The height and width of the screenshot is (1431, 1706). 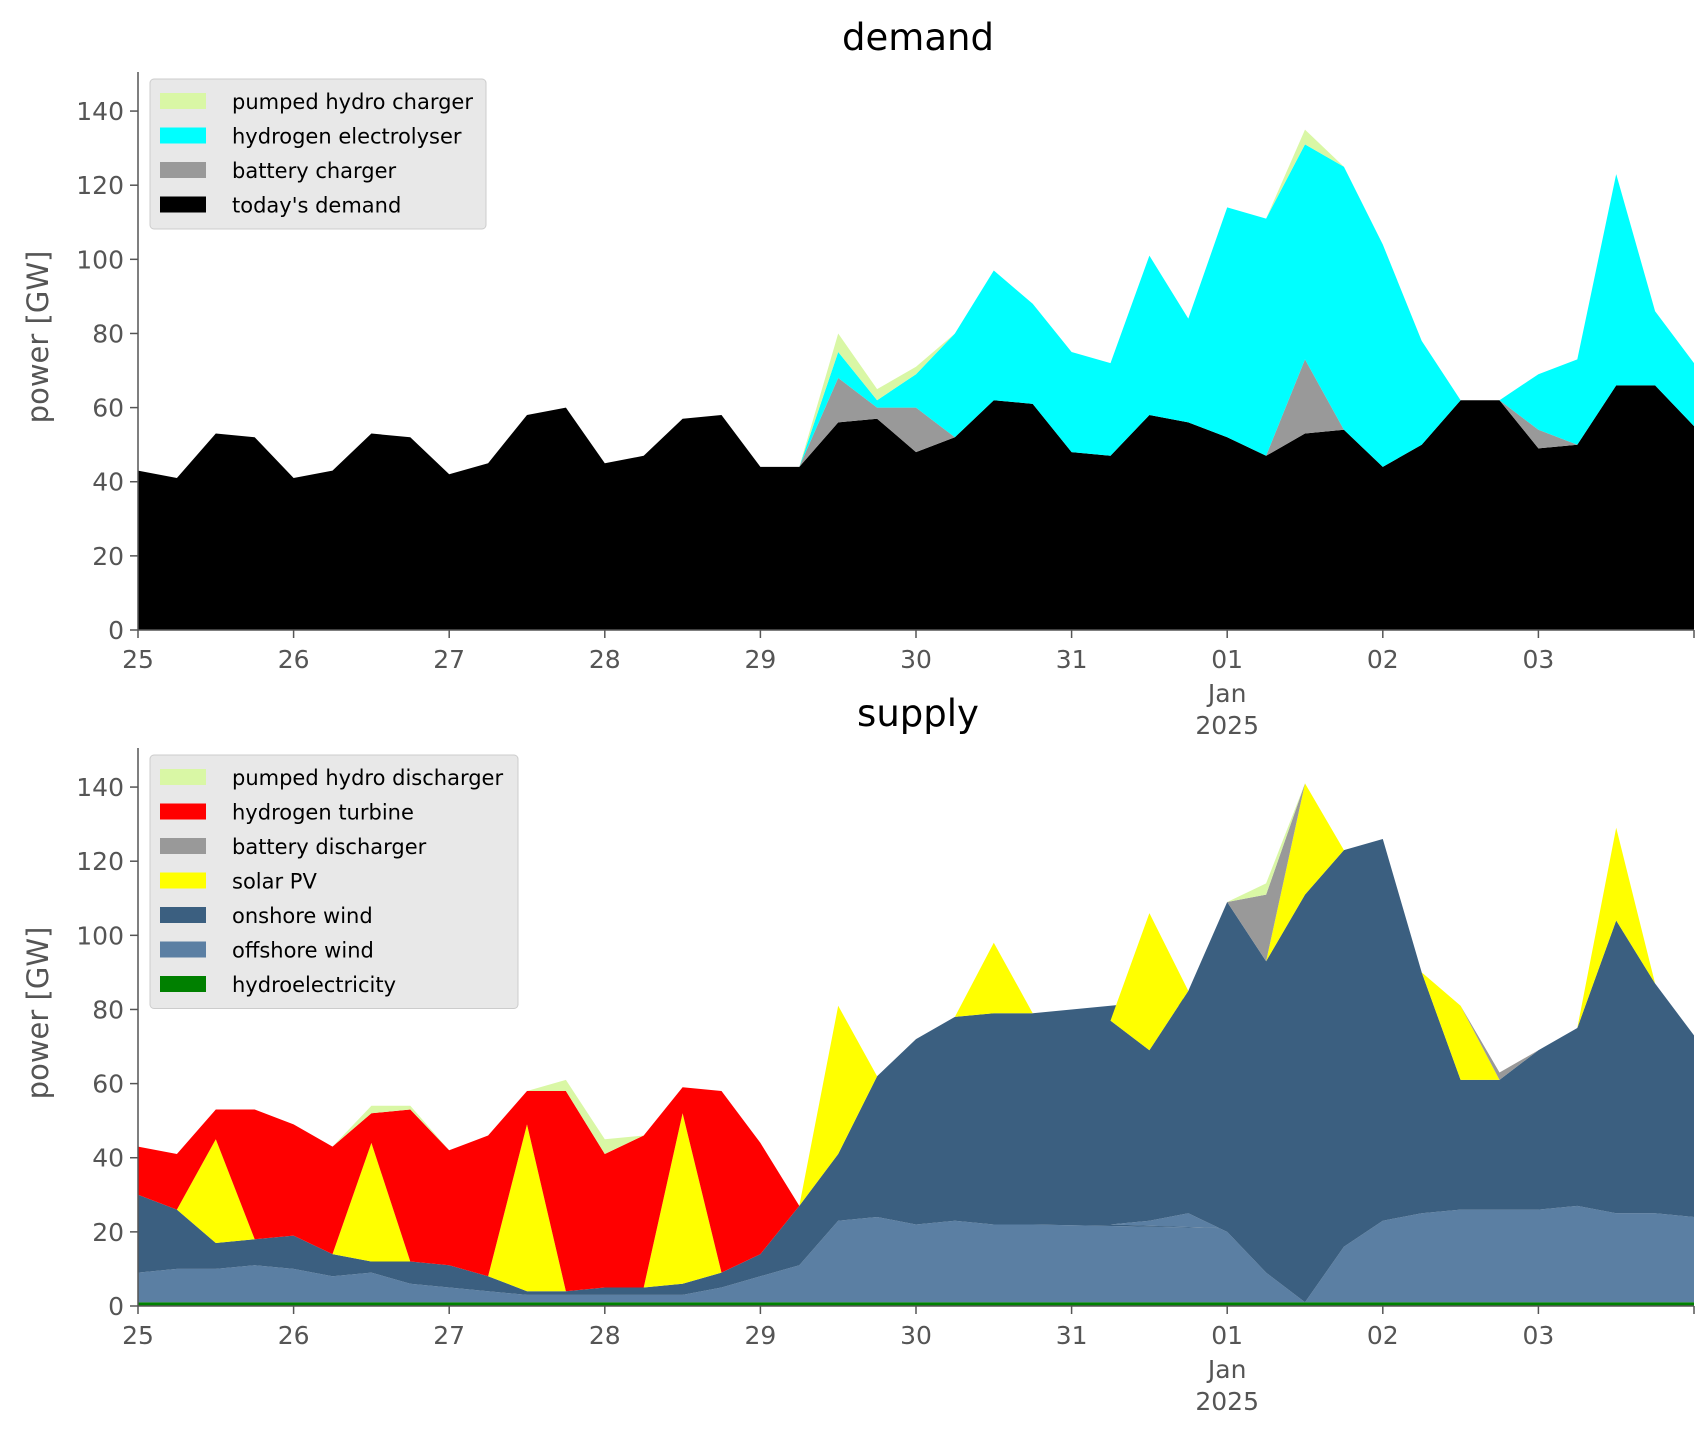 What do you see at coordinates (183, 101) in the screenshot?
I see `legend-swatch-pumped-hydro-charger` at bounding box center [183, 101].